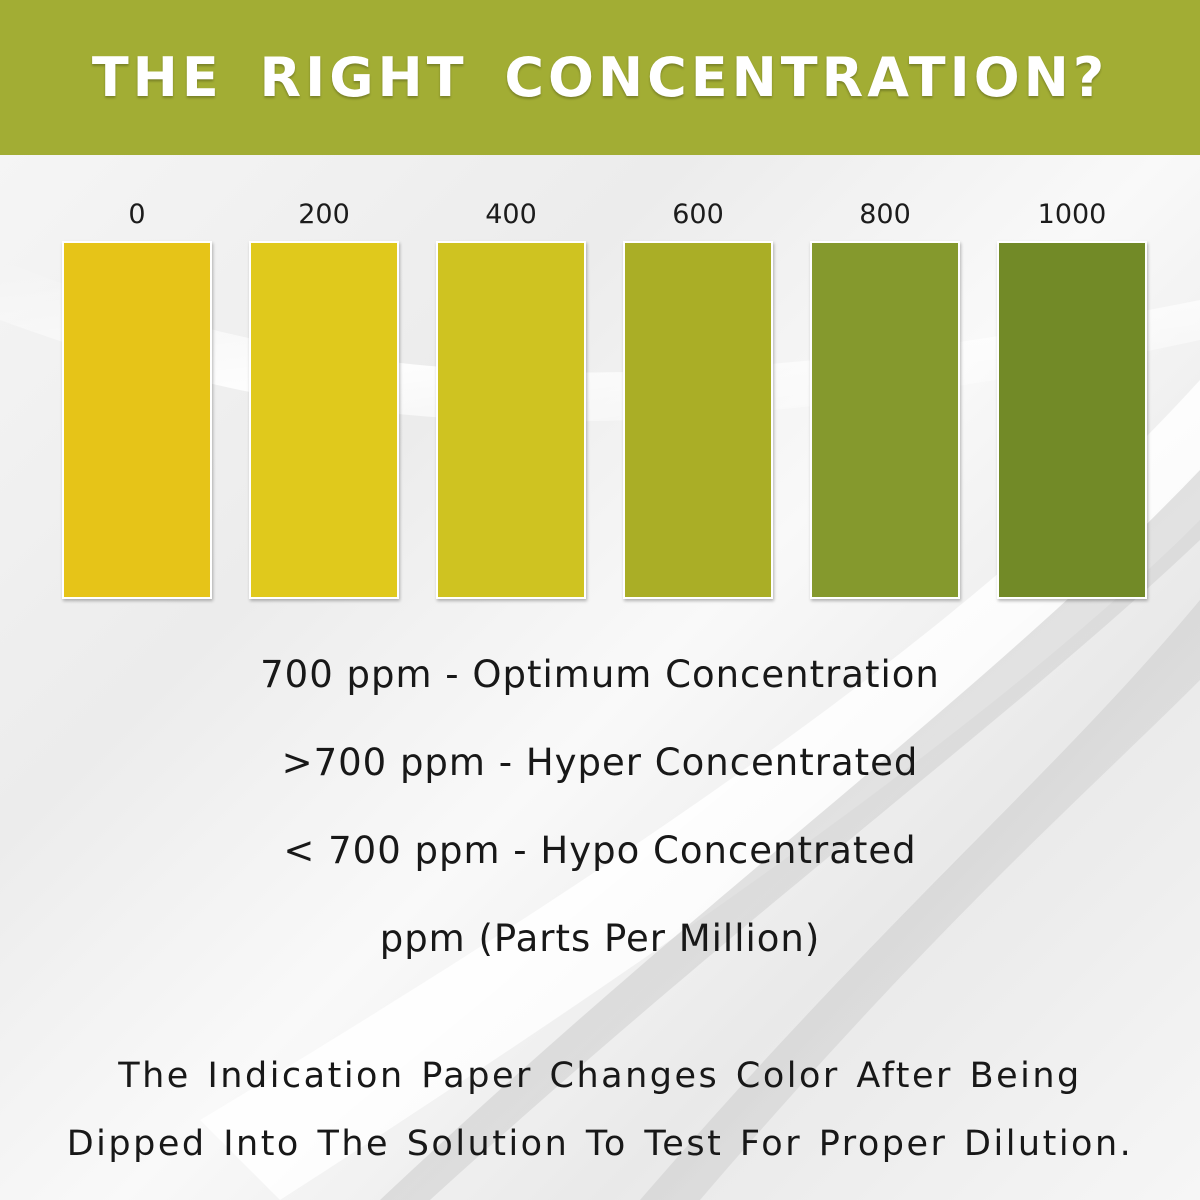  What do you see at coordinates (511, 214) in the screenshot?
I see `swatch-label-400: 400` at bounding box center [511, 214].